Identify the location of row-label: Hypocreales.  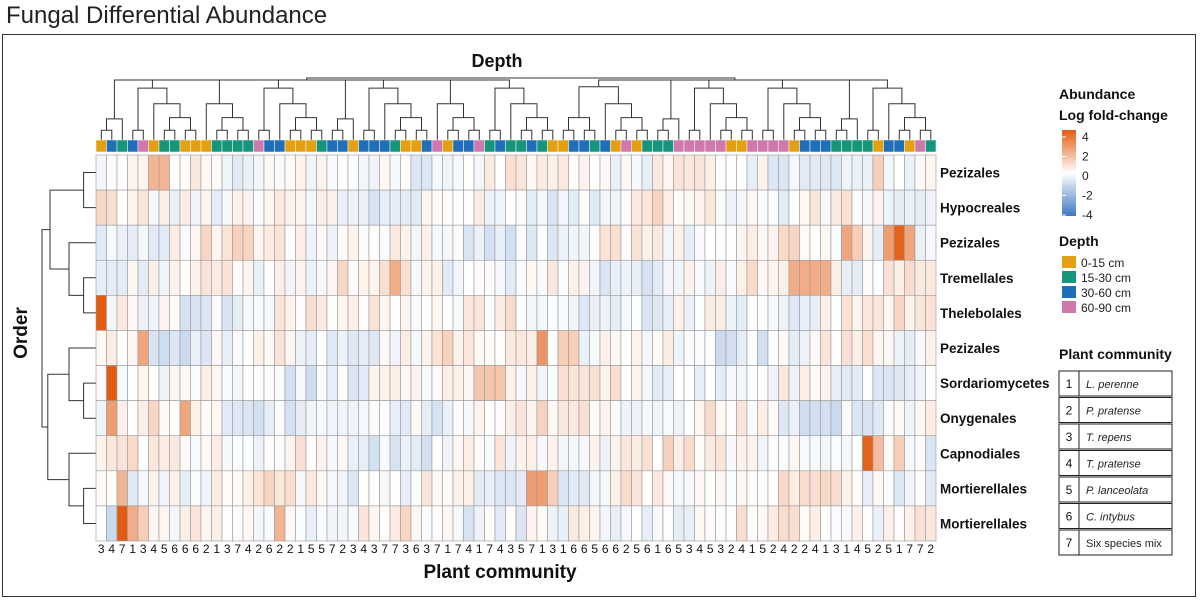
(980, 208).